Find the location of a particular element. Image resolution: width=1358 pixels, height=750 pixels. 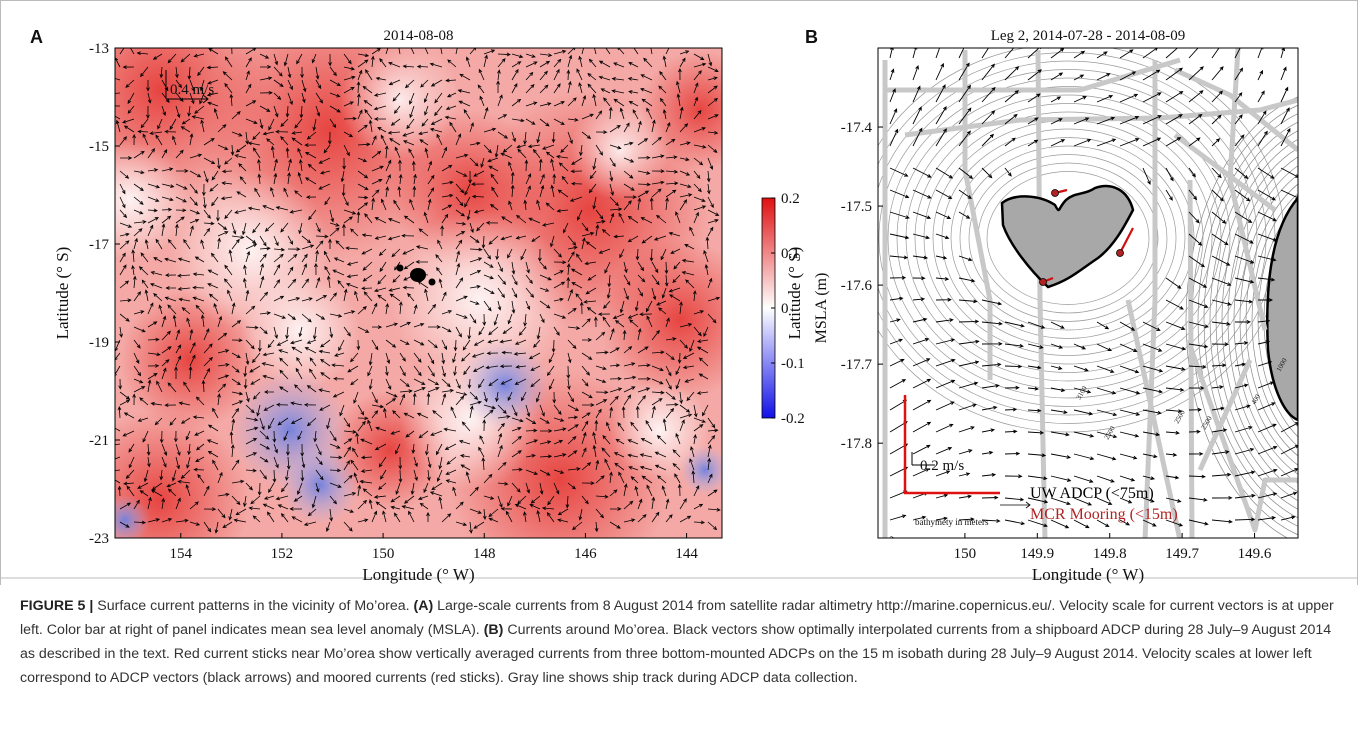

y-tick-label: -17.6 is located at coordinates (857, 286).